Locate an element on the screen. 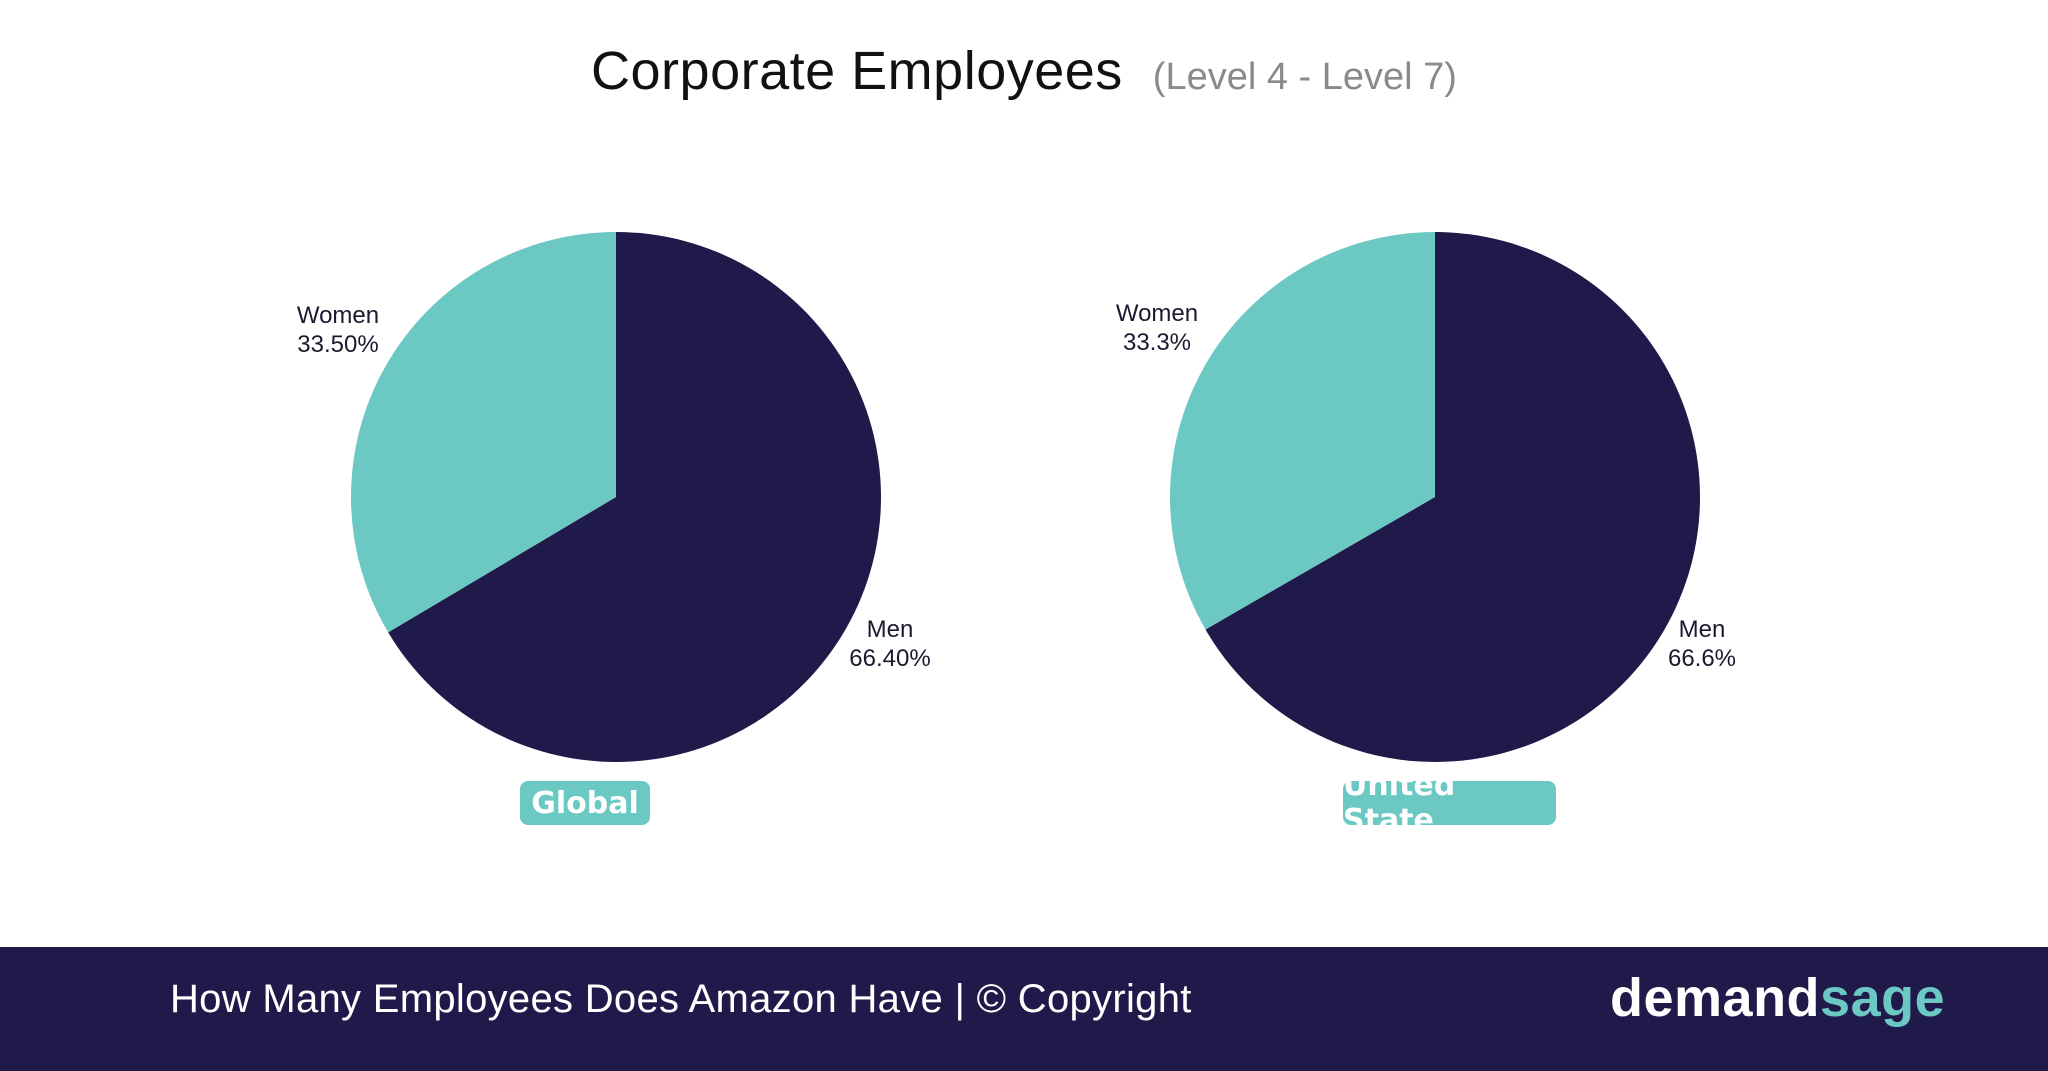 Image resolution: width=2048 pixels, height=1071 pixels. pie-0-slice-men is located at coordinates (634, 497).